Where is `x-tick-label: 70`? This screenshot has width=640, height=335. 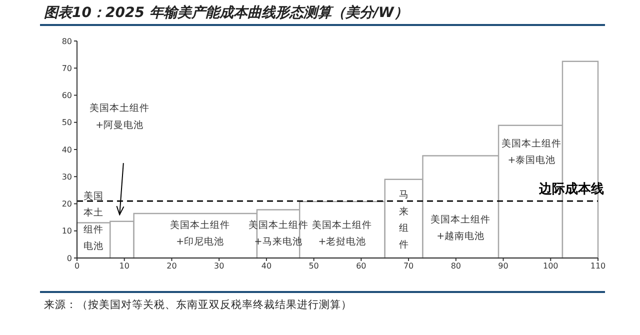
x-tick-label: 70 is located at coordinates (408, 266).